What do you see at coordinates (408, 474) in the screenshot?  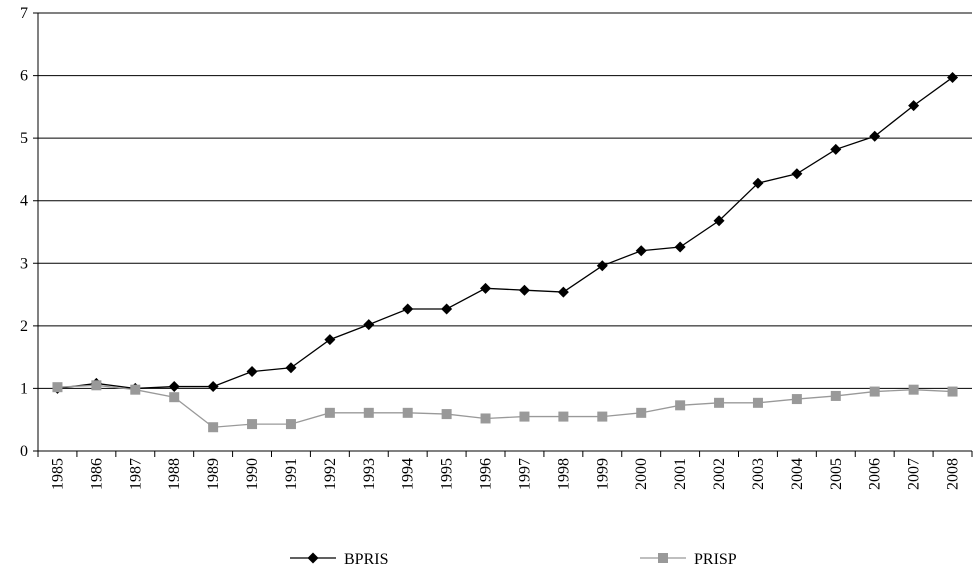 I see `x-tick-label: 1994` at bounding box center [408, 474].